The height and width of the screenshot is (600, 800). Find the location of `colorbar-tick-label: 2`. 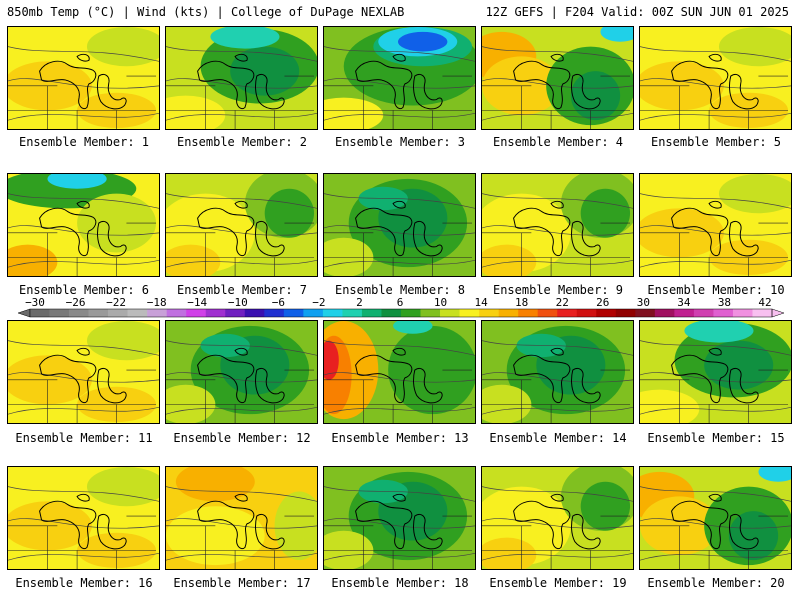

colorbar-tick-label: 2 is located at coordinates (359, 302).